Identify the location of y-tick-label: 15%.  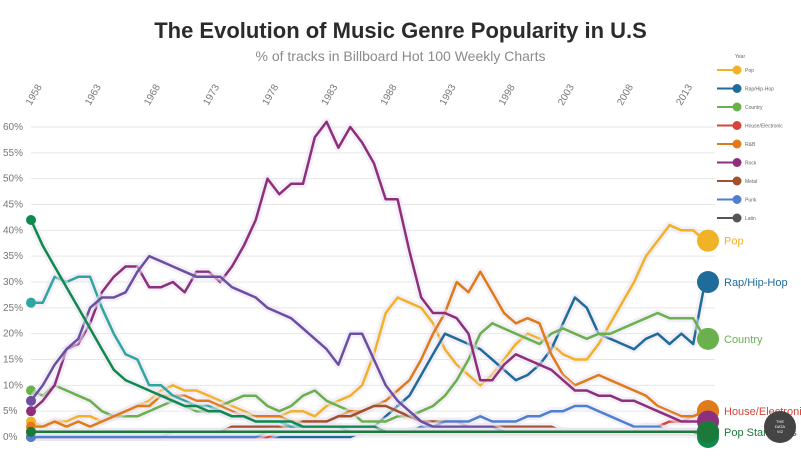
(13, 360).